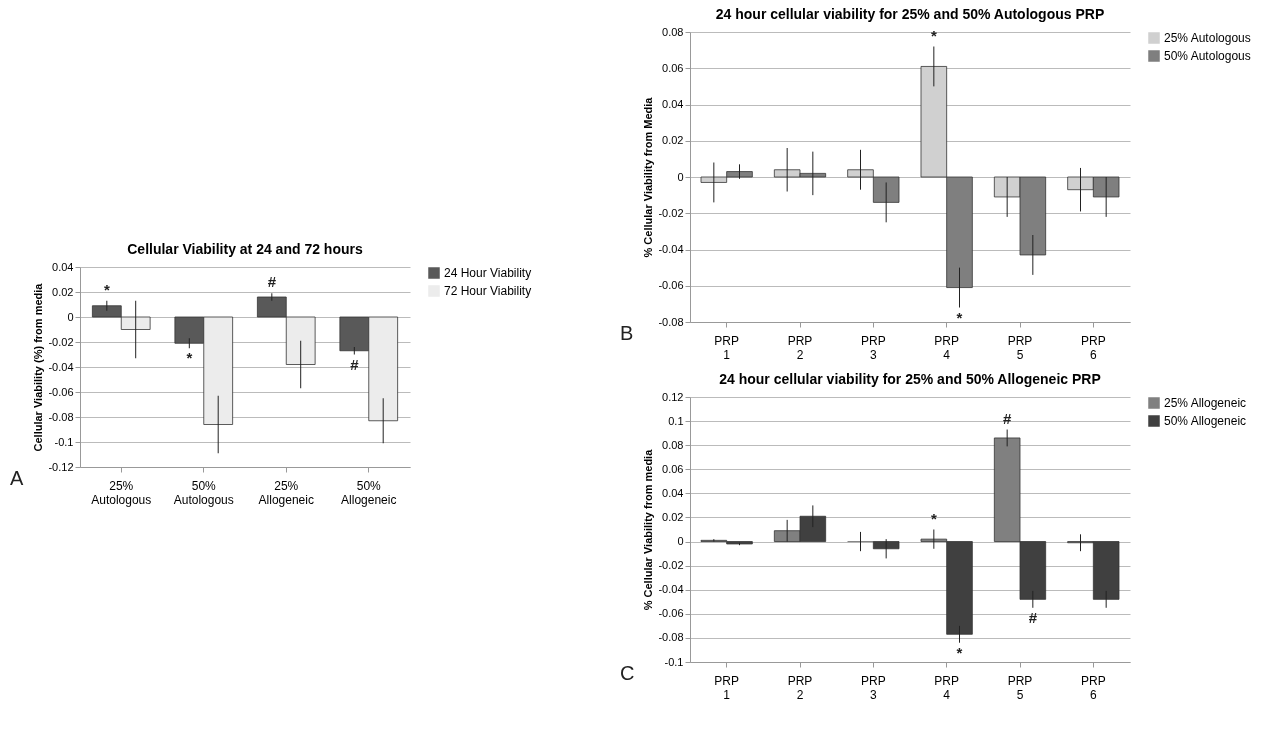 This screenshot has width=1271, height=744. What do you see at coordinates (488, 291) in the screenshot?
I see `legend-label: 72 Hour Viability` at bounding box center [488, 291].